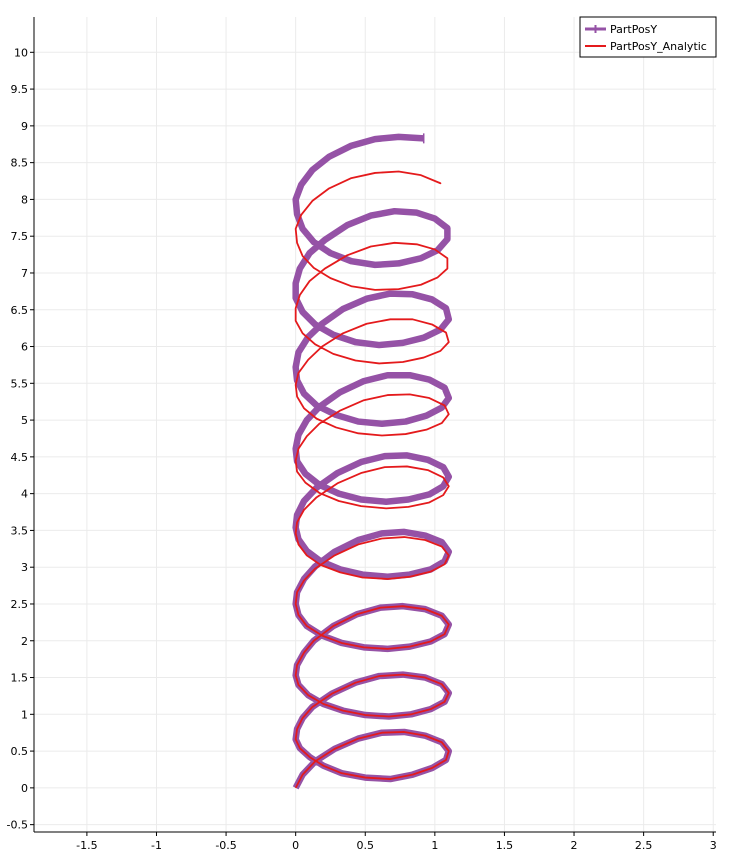 This screenshot has height=865, width=735. I want to click on legend-label-partposy-analytic: PartPosY_Analytic, so click(658, 46).